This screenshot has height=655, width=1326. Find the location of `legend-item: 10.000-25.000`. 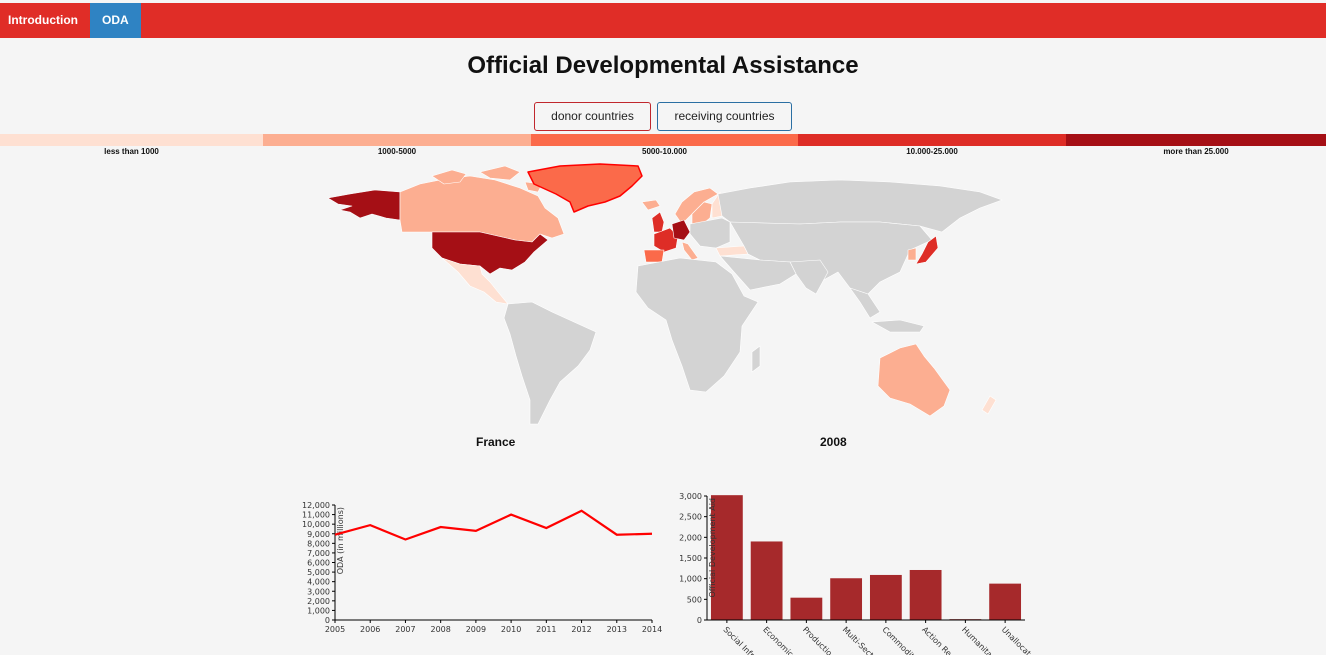

legend-item: 10.000-25.000 is located at coordinates (932, 146).